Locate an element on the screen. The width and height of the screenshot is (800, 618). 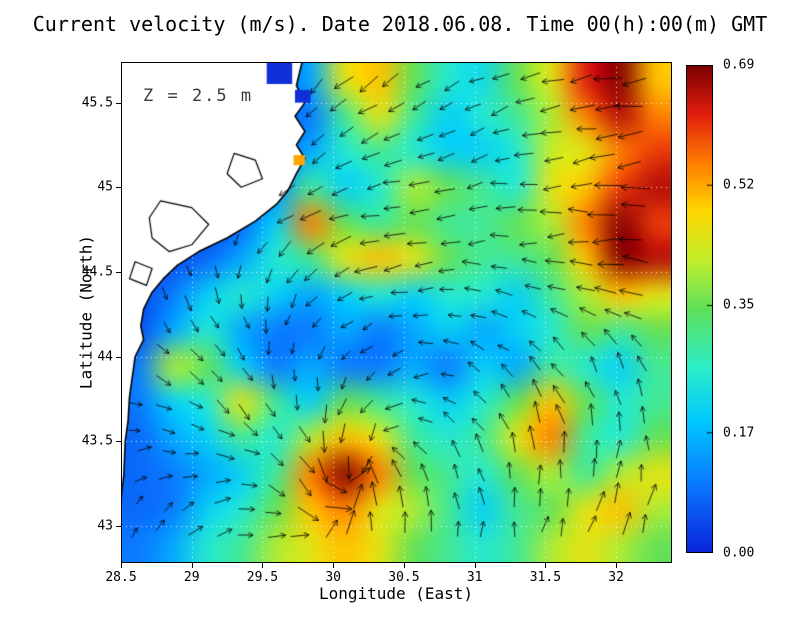
colorbar-canvas is located at coordinates (699, 309).